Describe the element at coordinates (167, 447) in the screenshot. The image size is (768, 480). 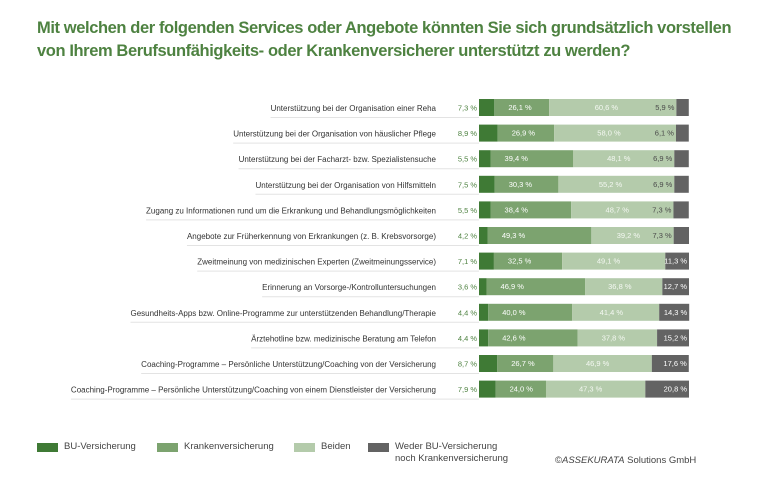
I see `legend-swatch-kv` at that location.